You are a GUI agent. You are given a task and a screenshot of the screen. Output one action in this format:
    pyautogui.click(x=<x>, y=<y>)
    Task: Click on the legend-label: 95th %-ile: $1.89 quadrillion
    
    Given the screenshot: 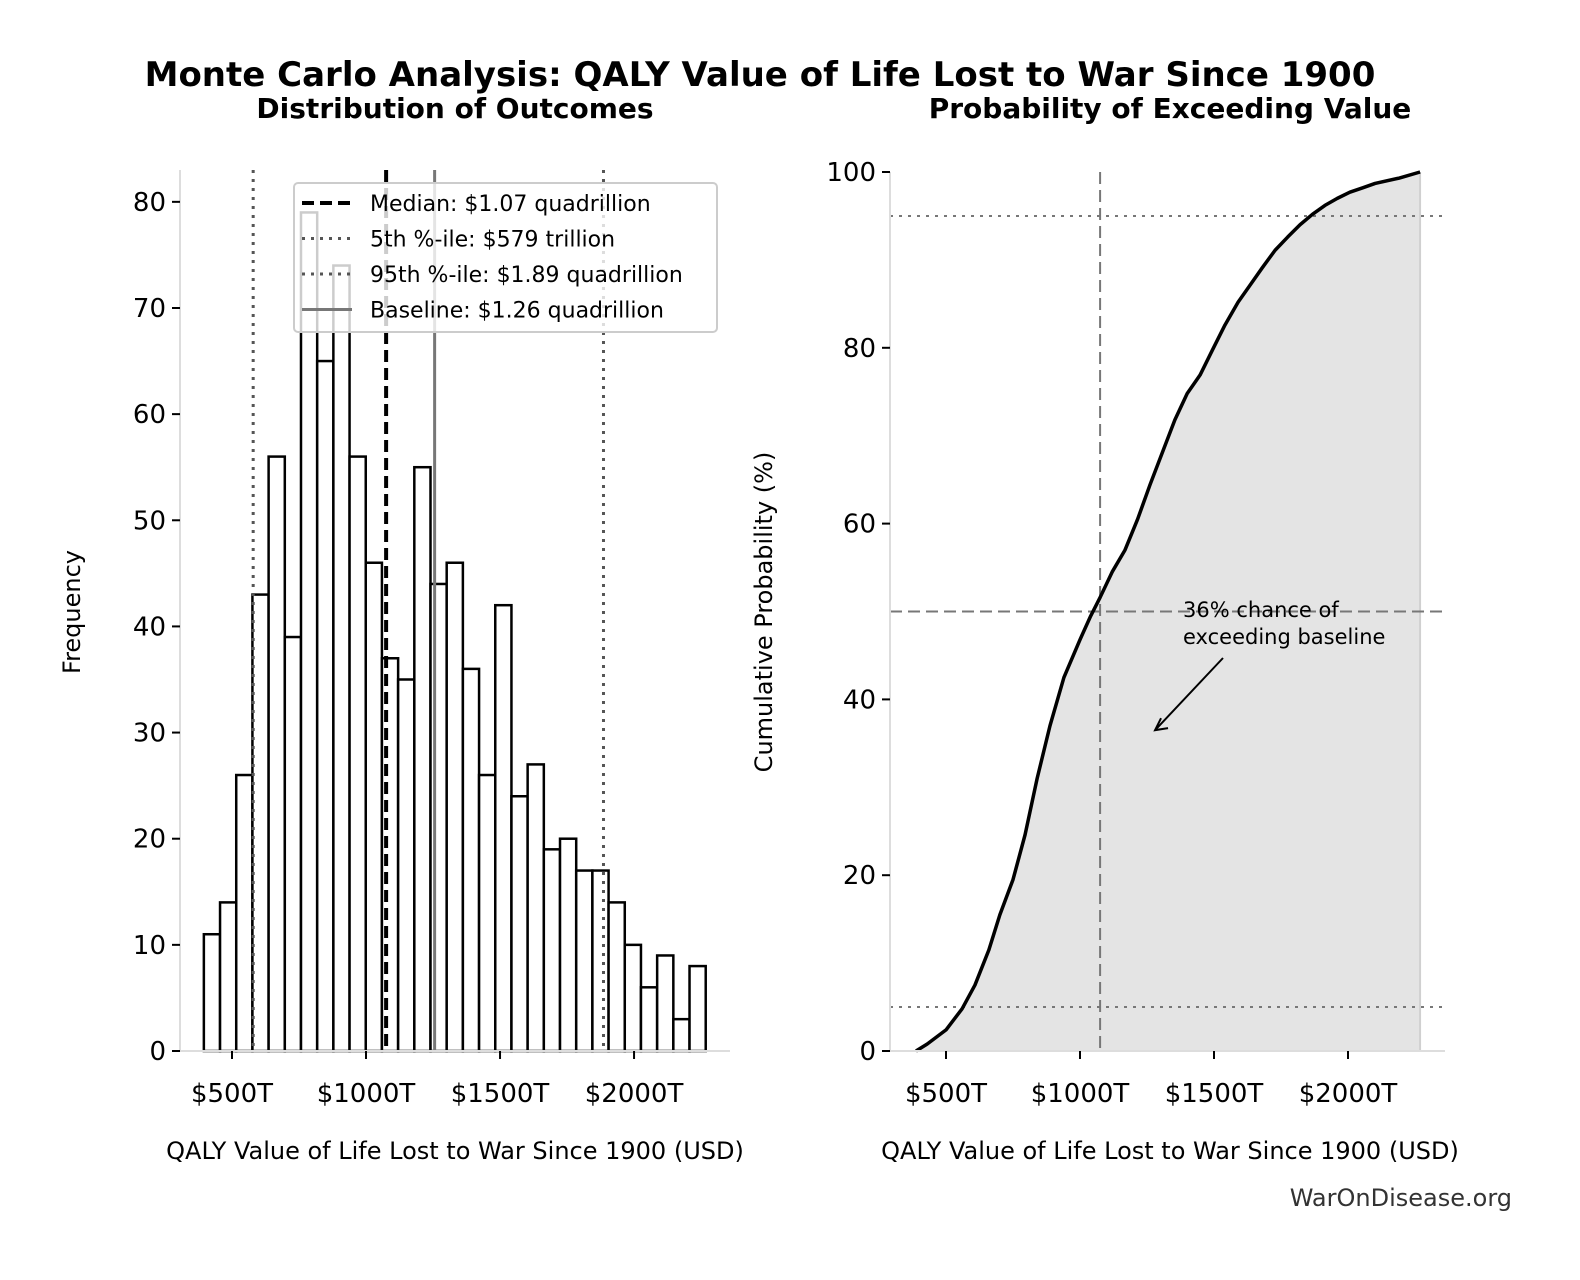 What is the action you would take?
    pyautogui.click(x=526, y=275)
    